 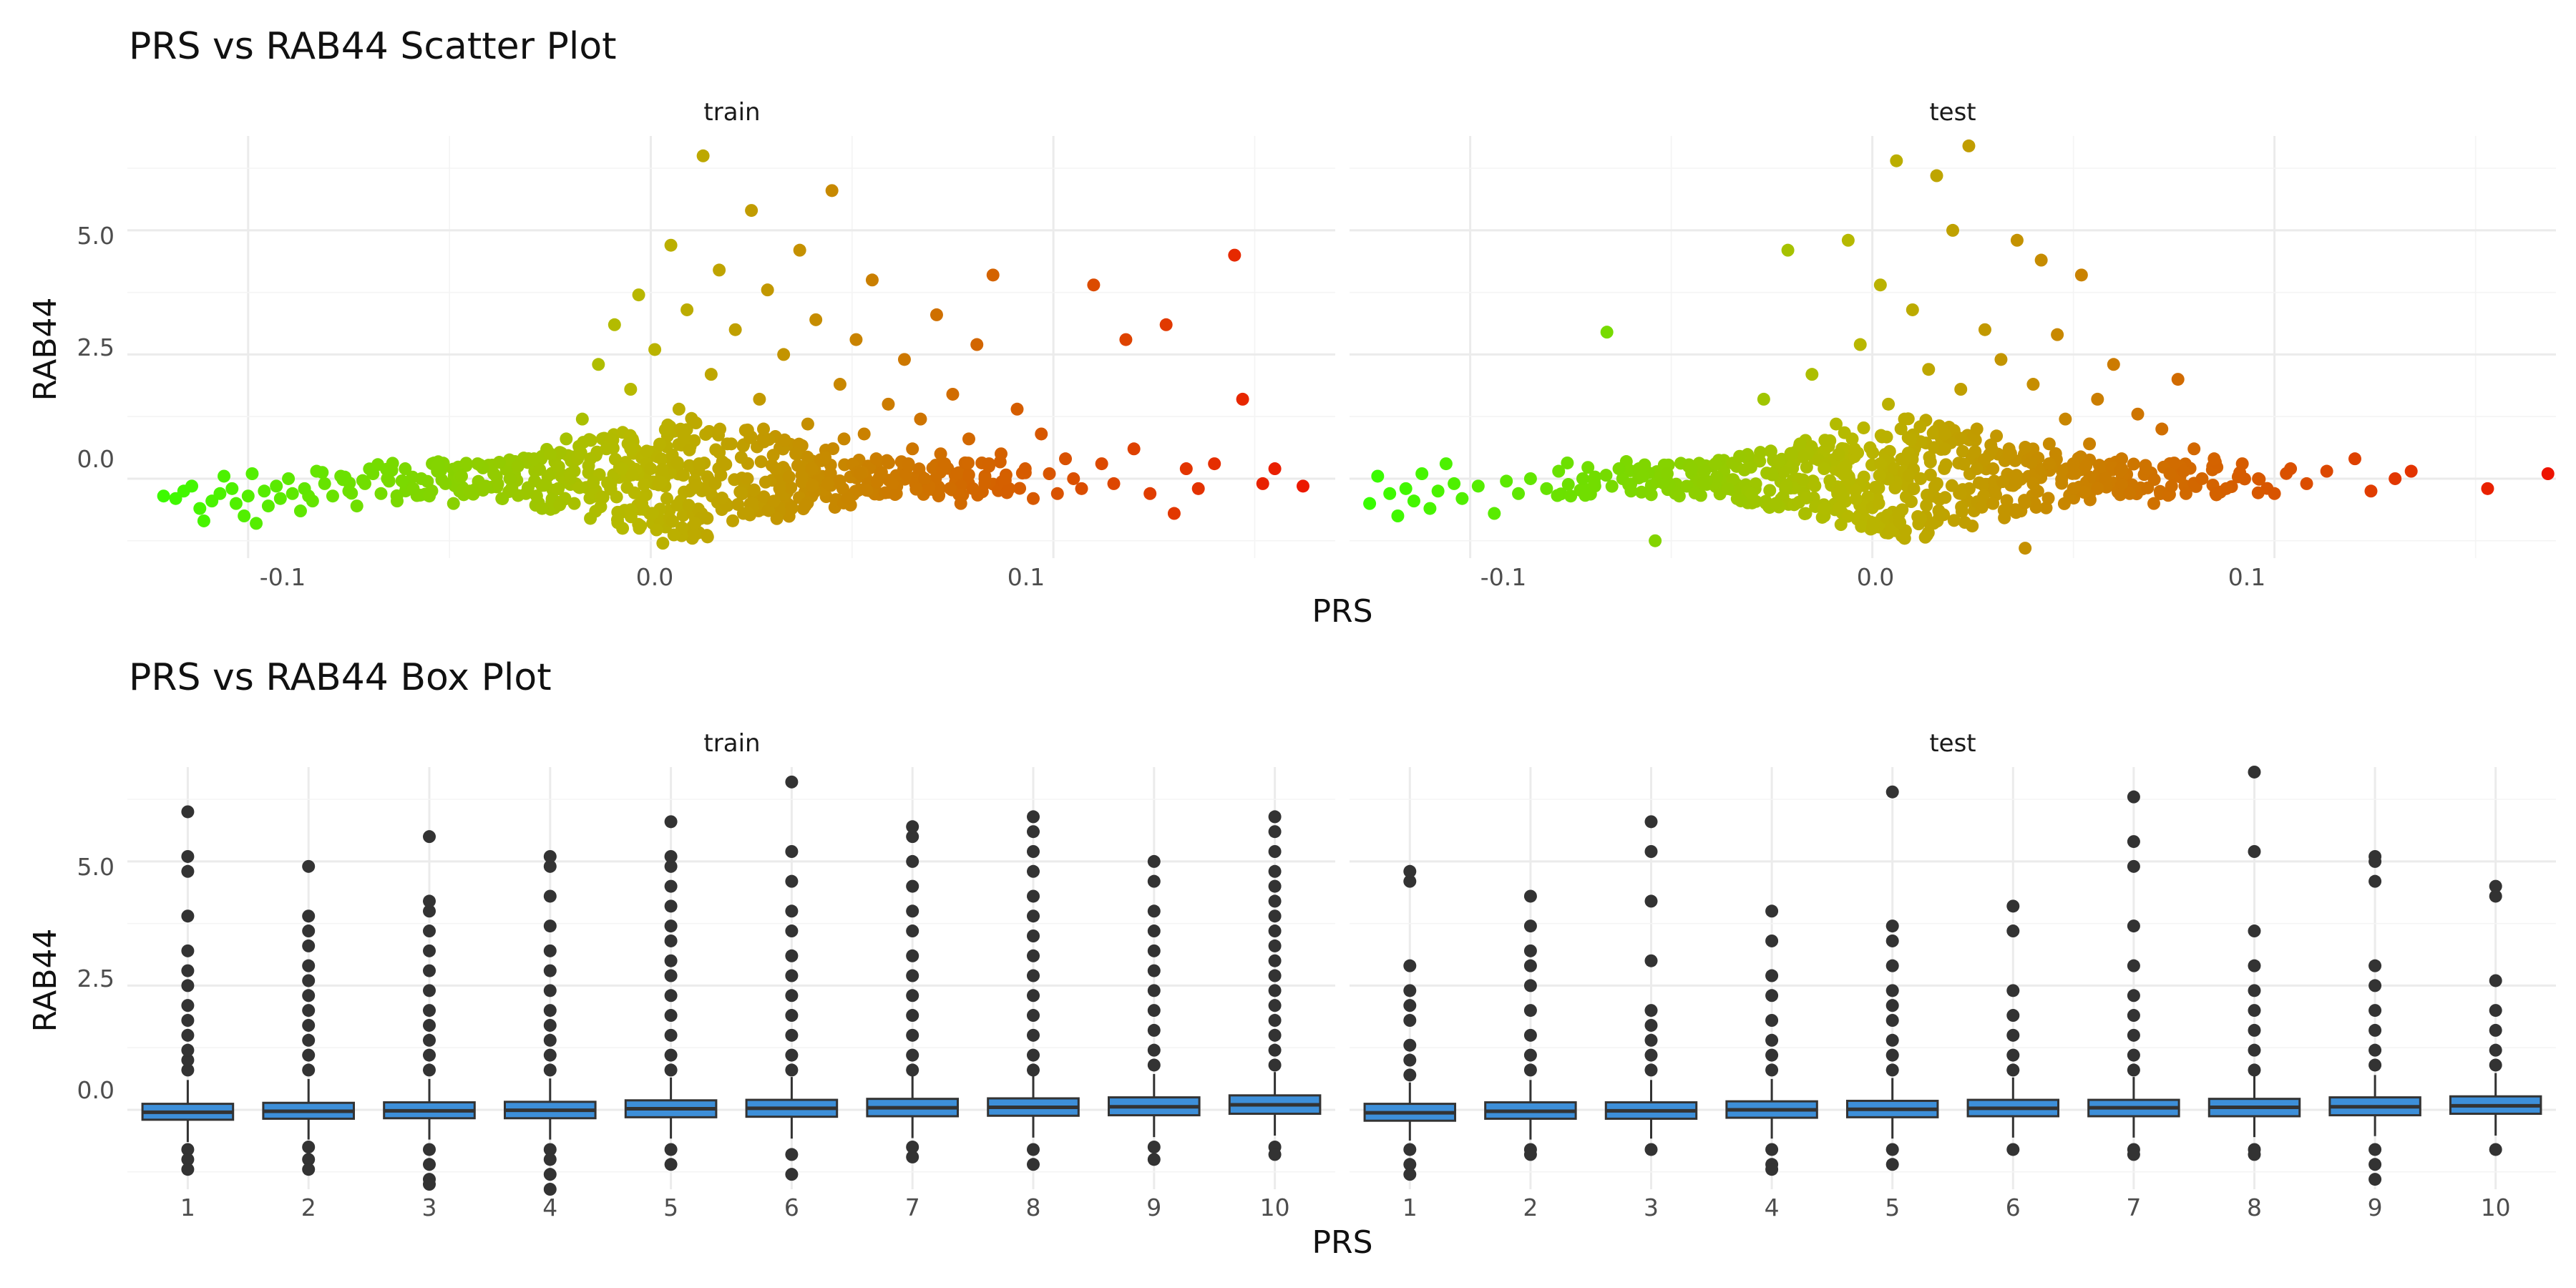 What do you see at coordinates (95, 347) in the screenshot?
I see `scatter-y-axis: 5.0 2.5 0.0` at bounding box center [95, 347].